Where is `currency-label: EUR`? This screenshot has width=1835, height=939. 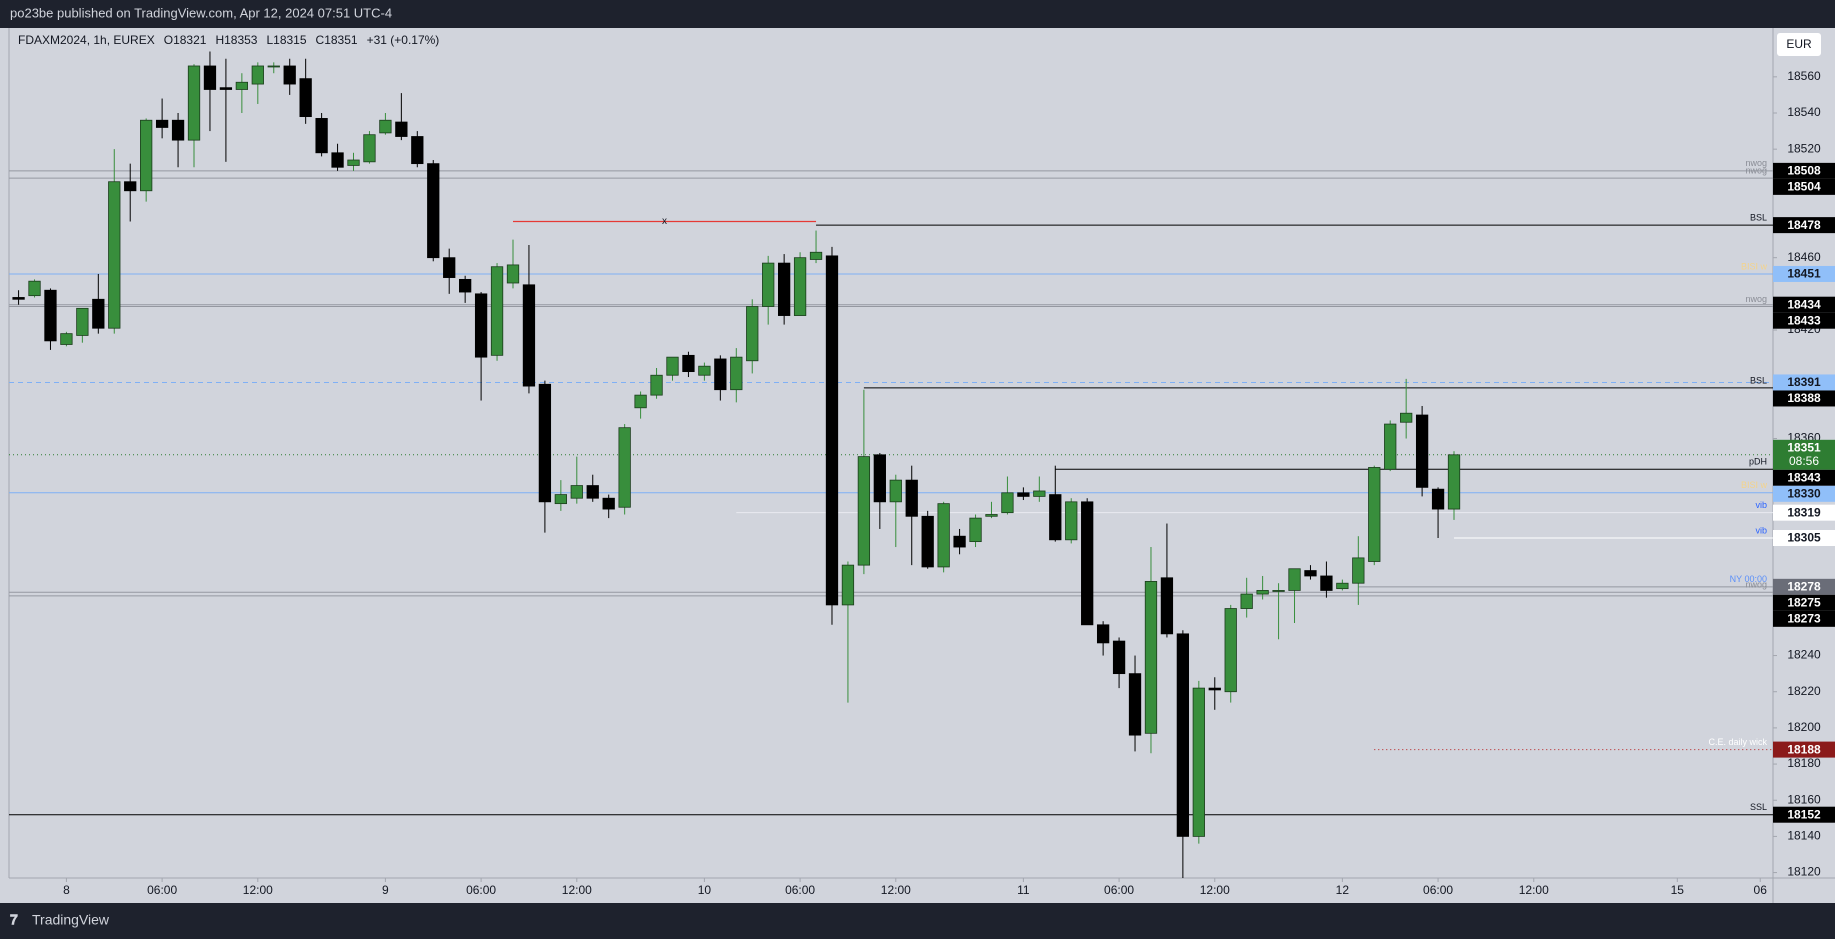 currency-label: EUR is located at coordinates (1799, 44).